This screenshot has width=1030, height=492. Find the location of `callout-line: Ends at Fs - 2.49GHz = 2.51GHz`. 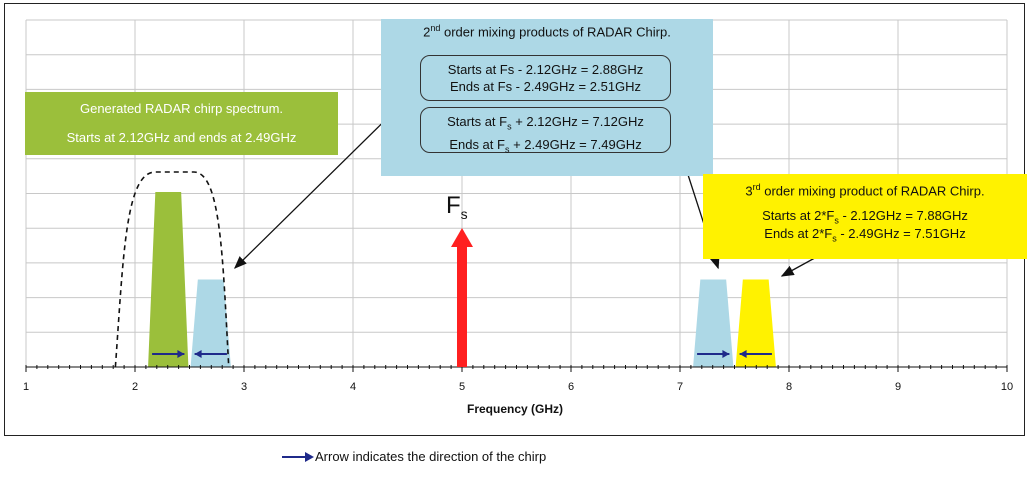

callout-line: Ends at Fs - 2.49GHz = 2.51GHz is located at coordinates (545, 86).